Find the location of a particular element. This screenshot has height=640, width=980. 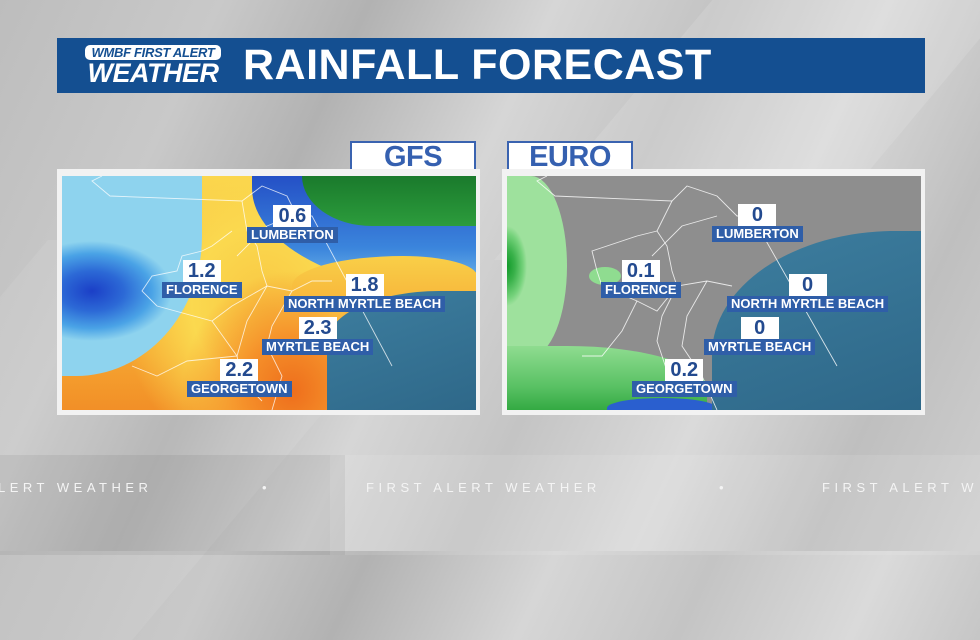

city-label-myrtle-beach: 2.3 MYRTLE BEACH is located at coordinates (318, 336).